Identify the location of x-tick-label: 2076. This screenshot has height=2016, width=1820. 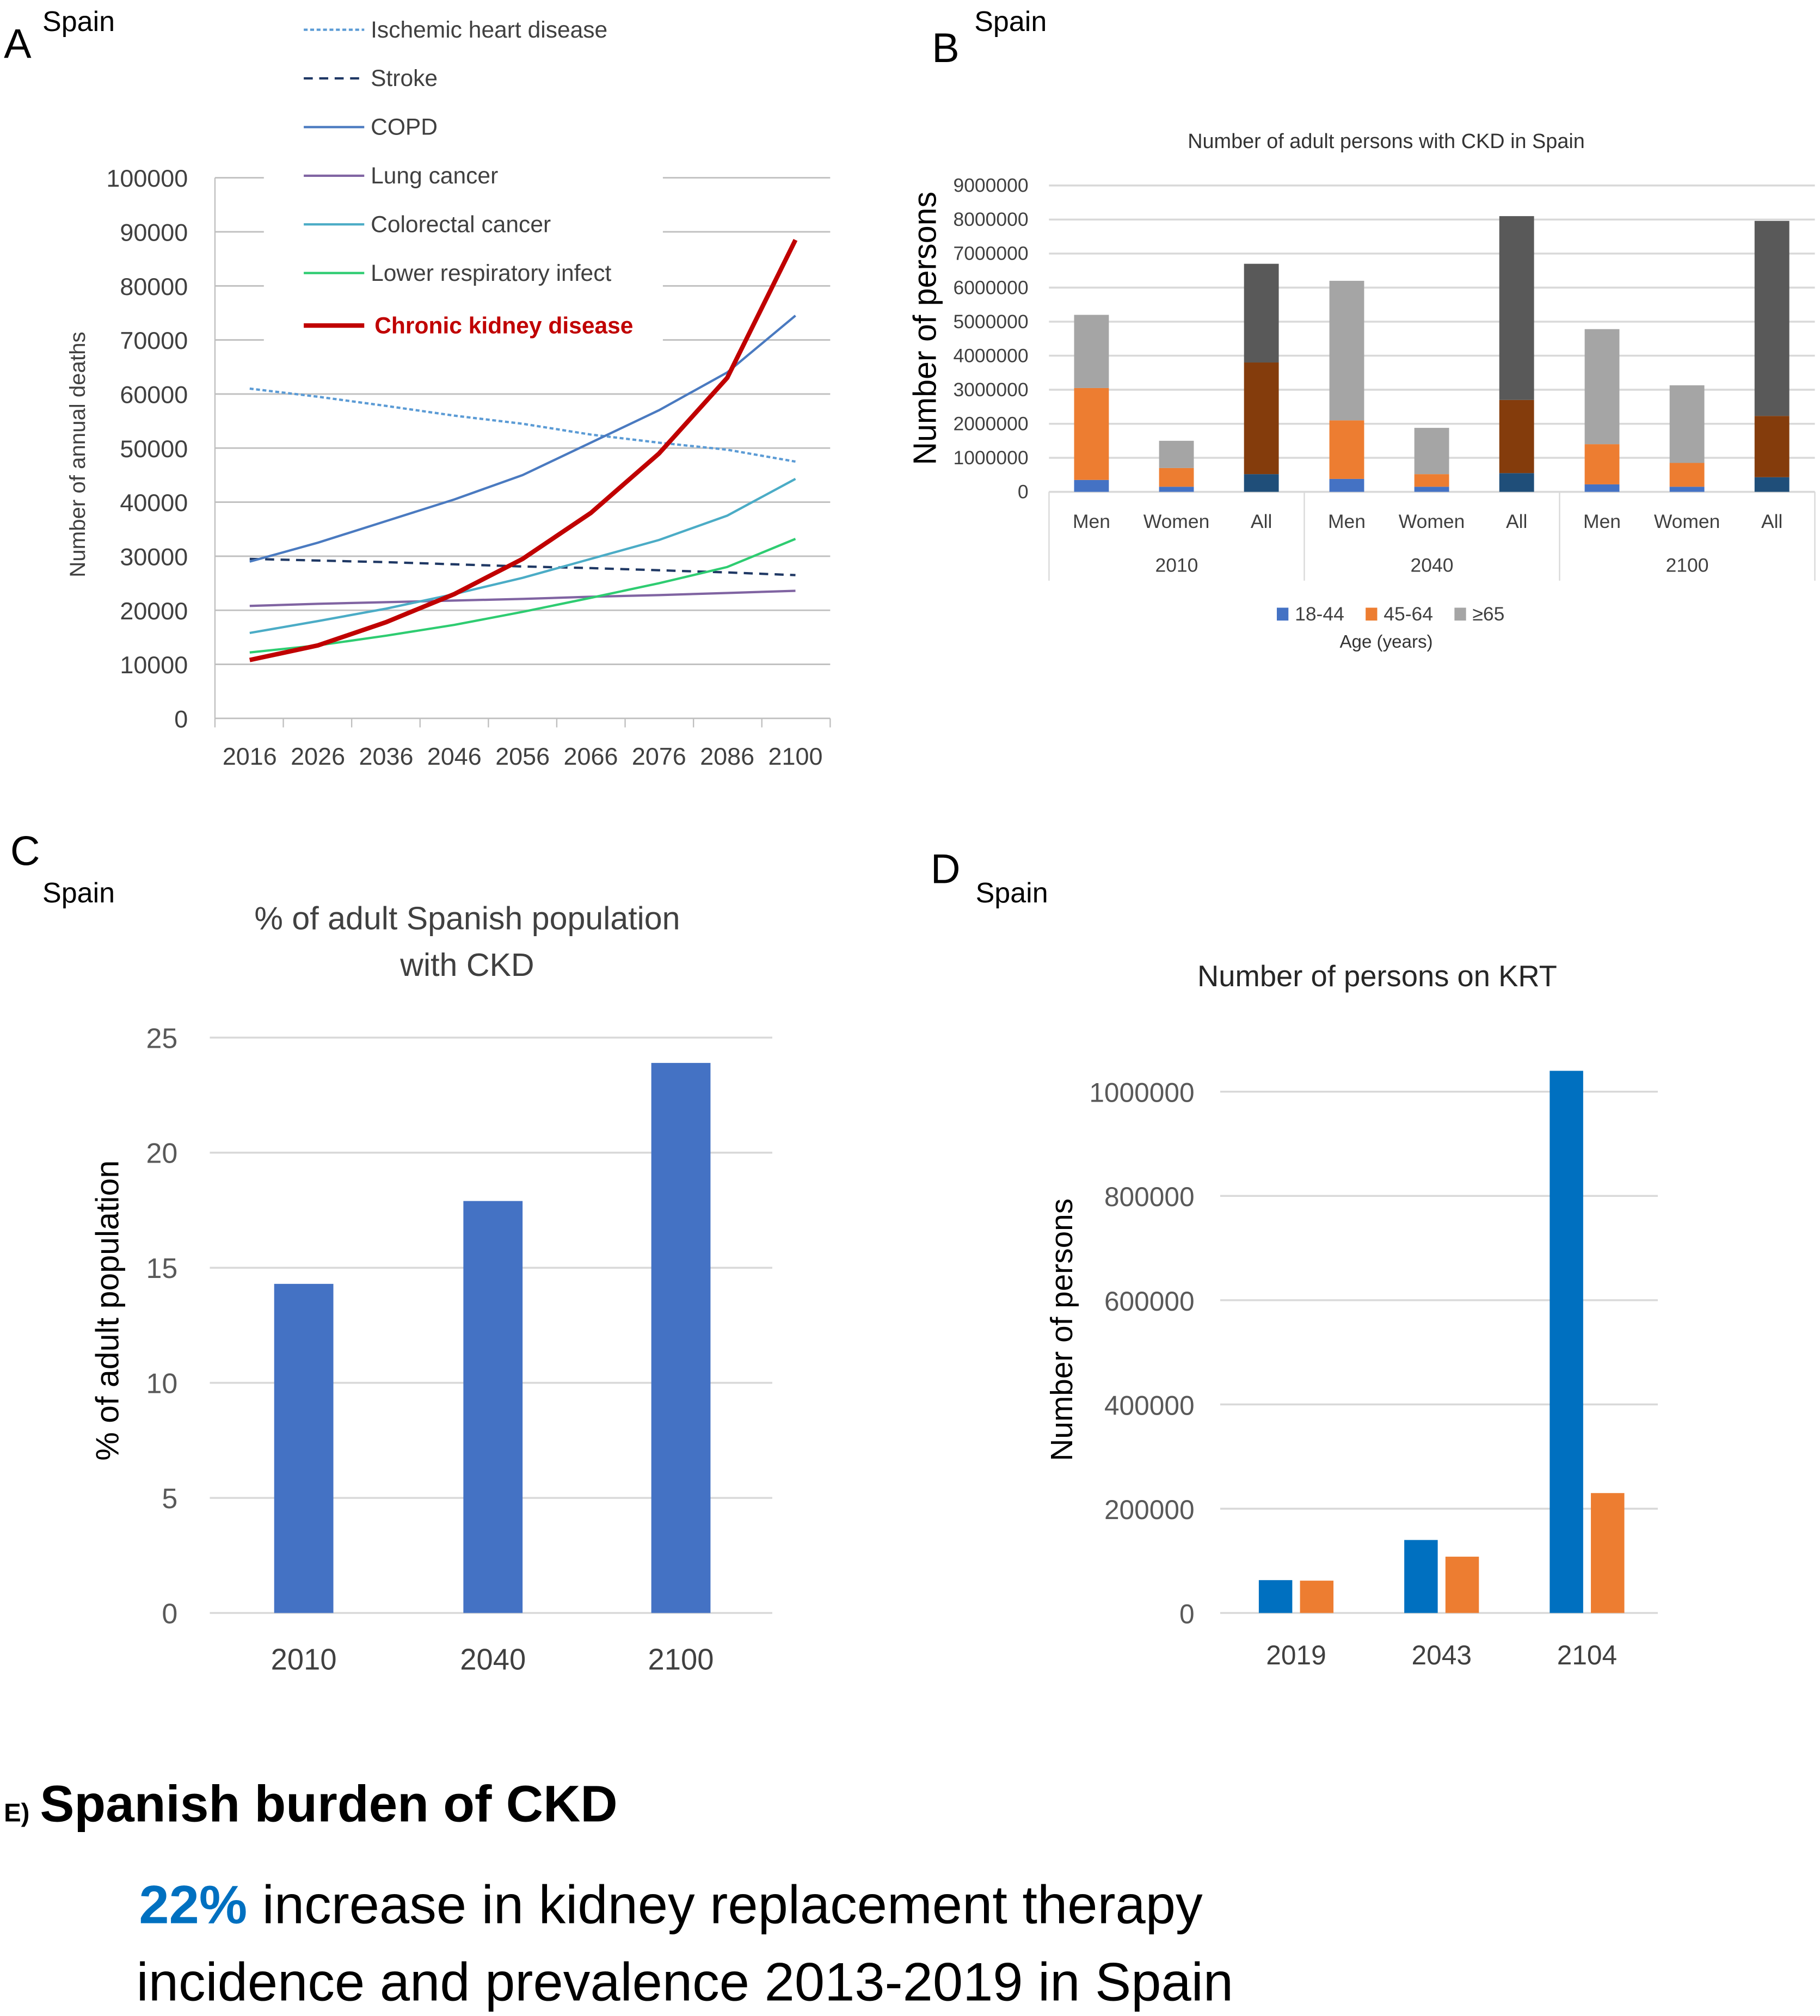
(659, 756).